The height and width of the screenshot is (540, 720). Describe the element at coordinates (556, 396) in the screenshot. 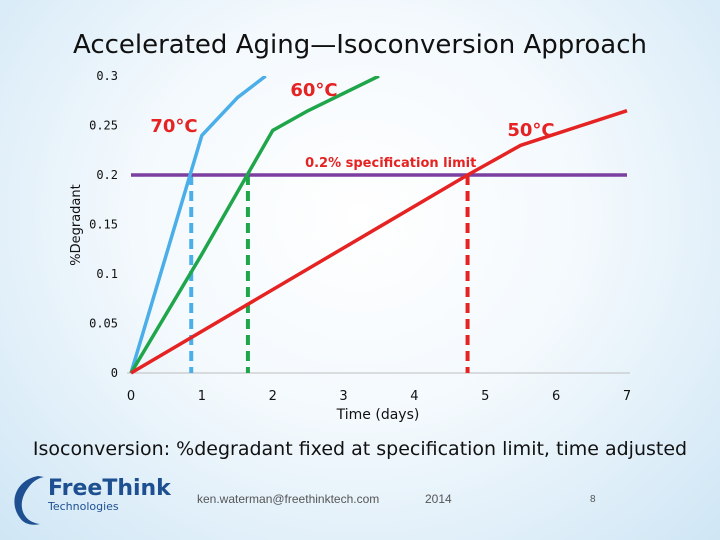

I see `x-tick-label: 6` at that location.